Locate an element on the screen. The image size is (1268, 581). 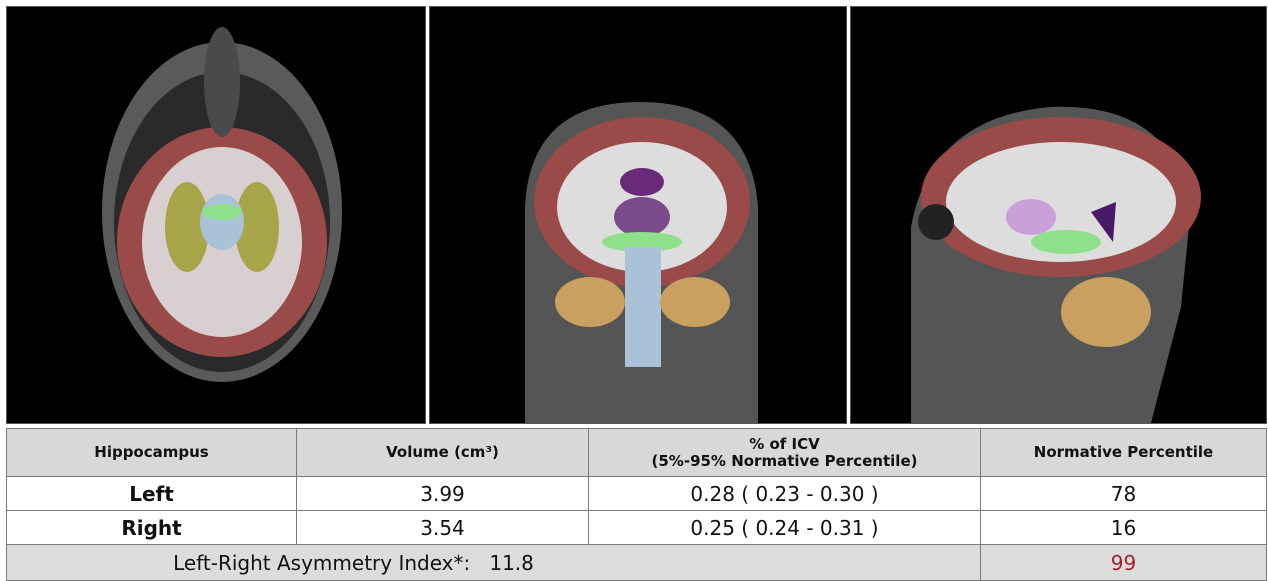
cell: 3.99 is located at coordinates (442, 493).